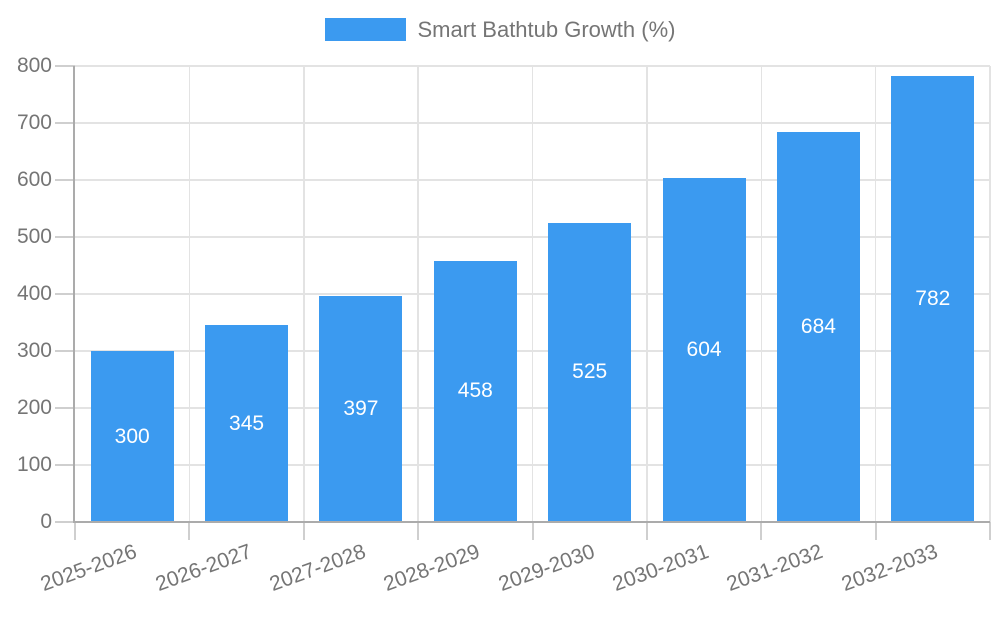 This screenshot has width=1000, height=638. Describe the element at coordinates (34, 407) in the screenshot. I see `y-axis-tick-label: 200` at that location.